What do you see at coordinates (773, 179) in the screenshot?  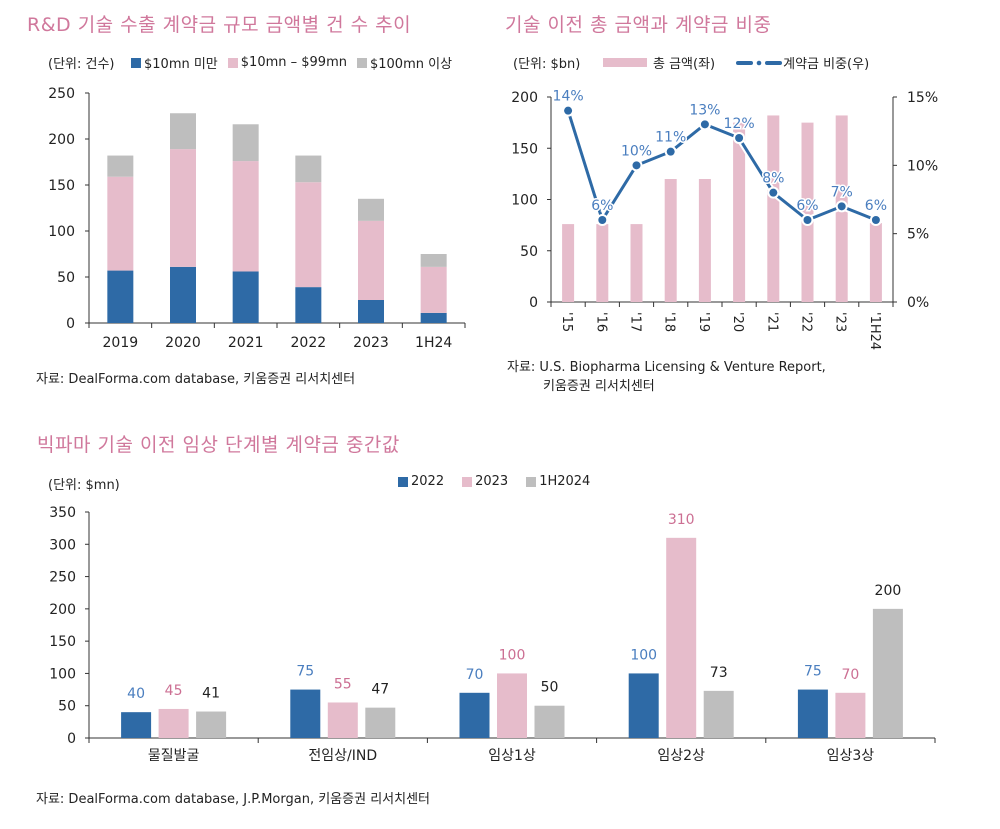 I see `data-label: 8%` at bounding box center [773, 179].